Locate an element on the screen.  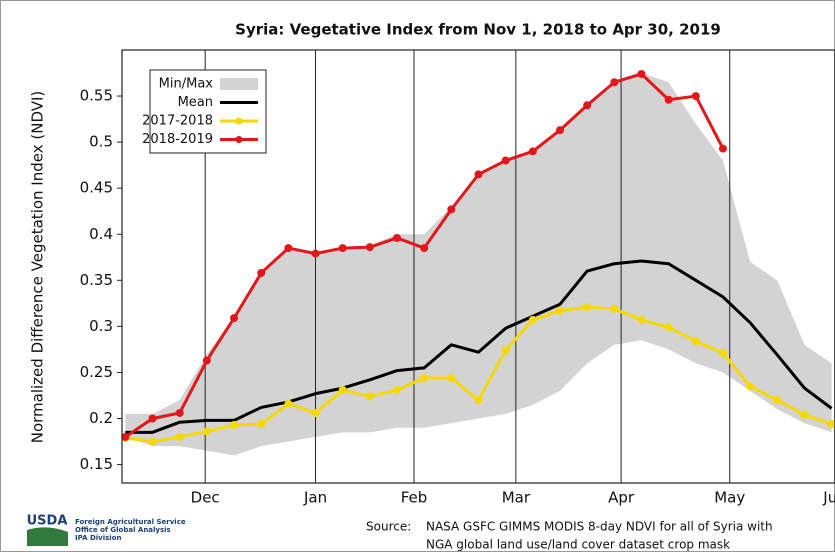
x-tick-label: Jan is located at coordinates (315, 498).